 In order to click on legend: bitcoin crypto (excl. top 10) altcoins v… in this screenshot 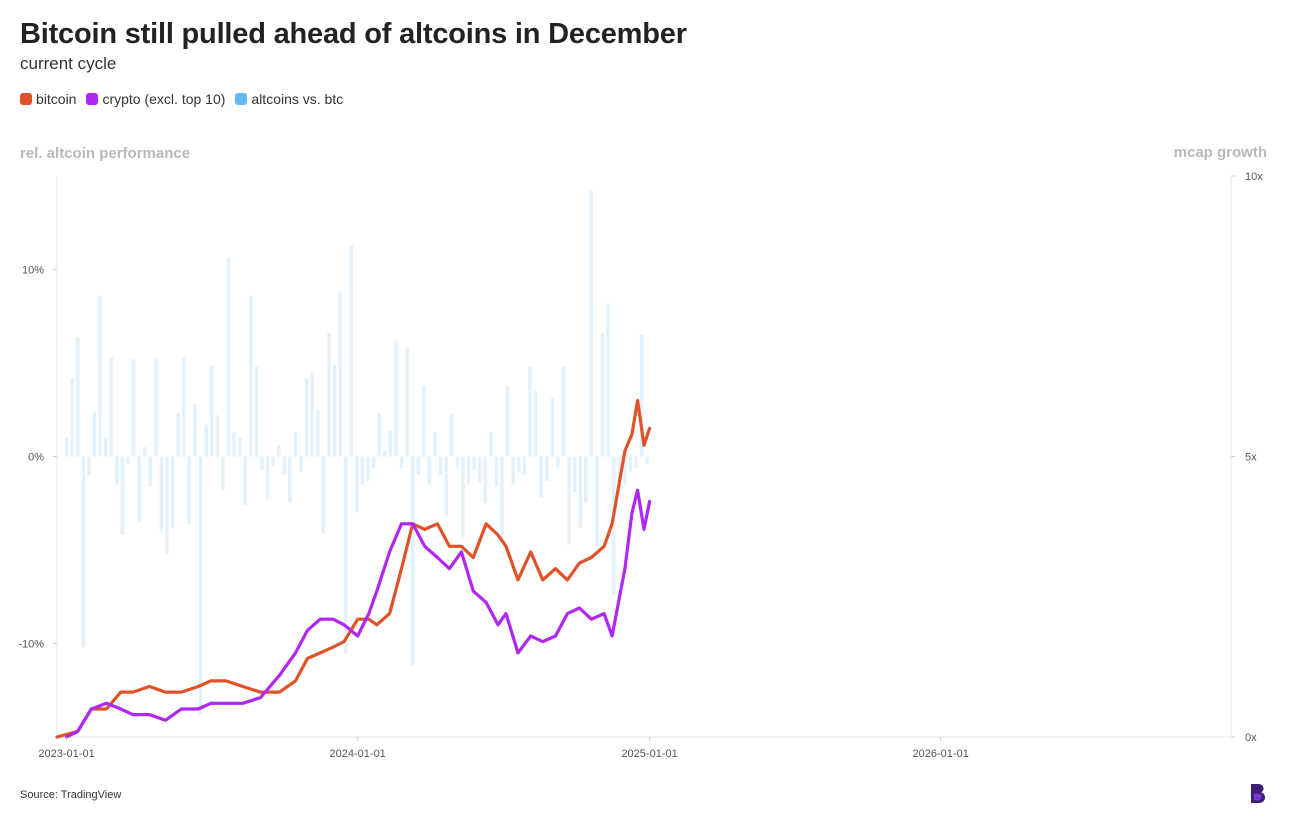, I will do `click(186, 99)`.